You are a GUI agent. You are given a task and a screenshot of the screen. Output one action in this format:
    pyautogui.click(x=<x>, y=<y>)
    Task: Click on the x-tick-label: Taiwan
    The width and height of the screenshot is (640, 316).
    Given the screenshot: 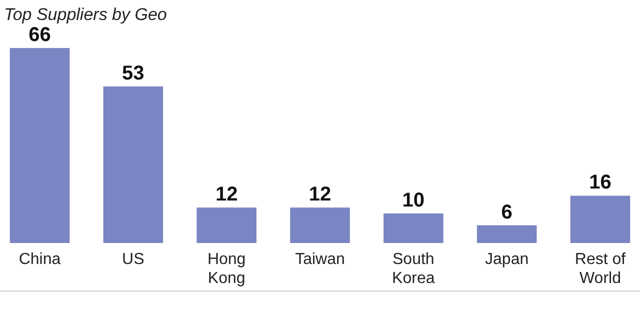 What is the action you would take?
    pyautogui.click(x=320, y=259)
    